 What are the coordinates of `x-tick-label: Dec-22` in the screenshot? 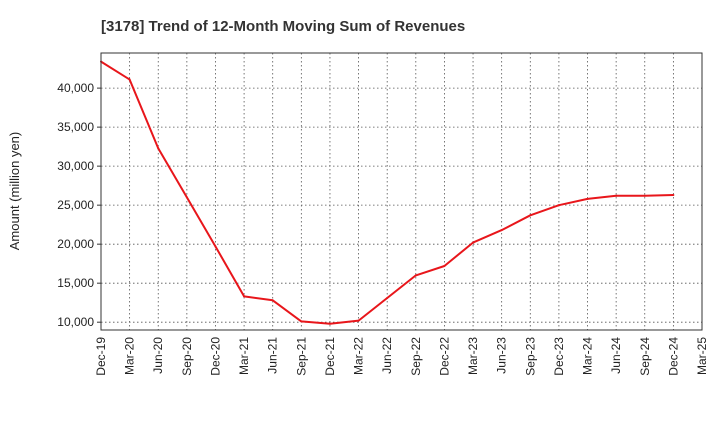 It's located at (444, 356).